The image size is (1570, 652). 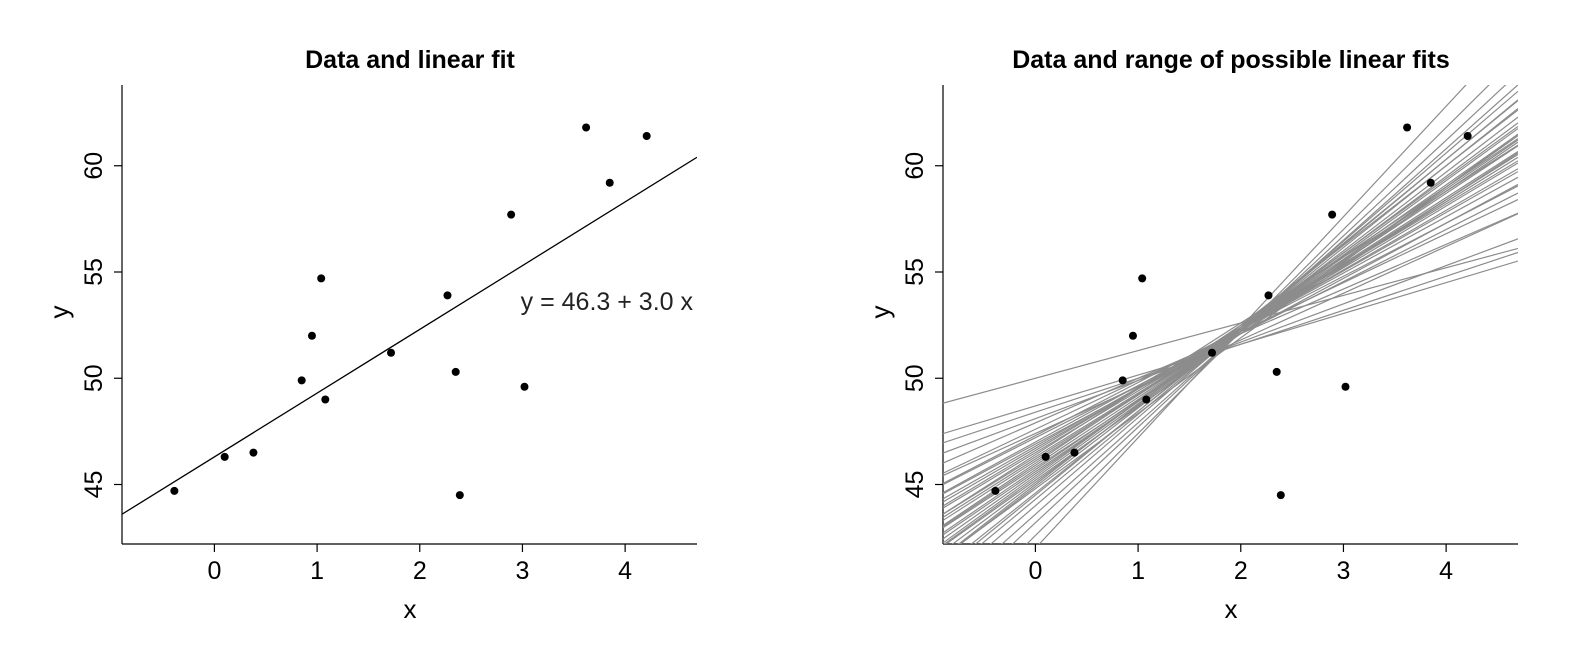 I want to click on chart-title: Data and linear fit, so click(x=410, y=60).